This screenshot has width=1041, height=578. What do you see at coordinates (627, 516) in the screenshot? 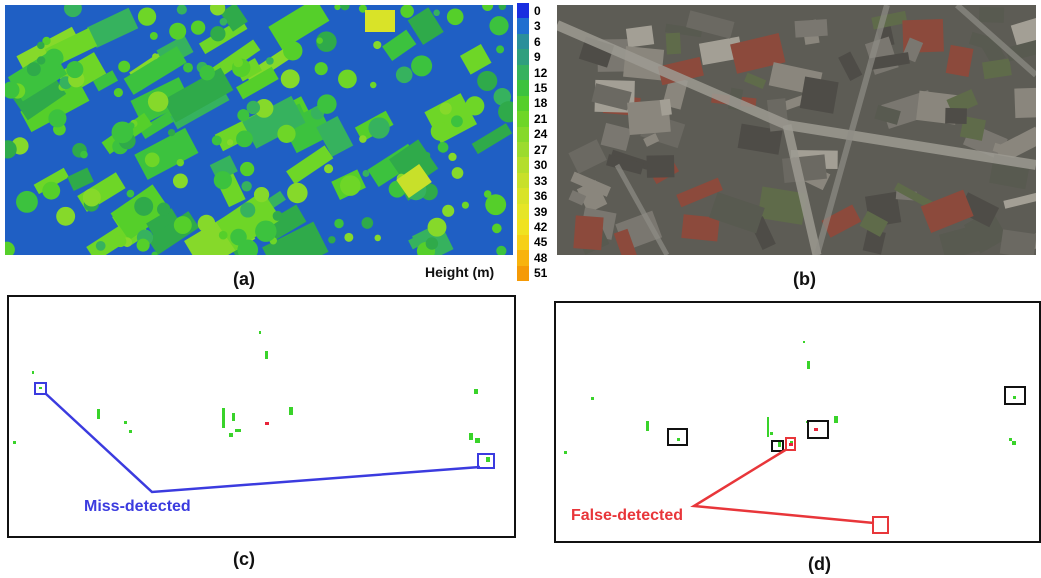
I see `false-detected-label: False-detected` at bounding box center [627, 516].